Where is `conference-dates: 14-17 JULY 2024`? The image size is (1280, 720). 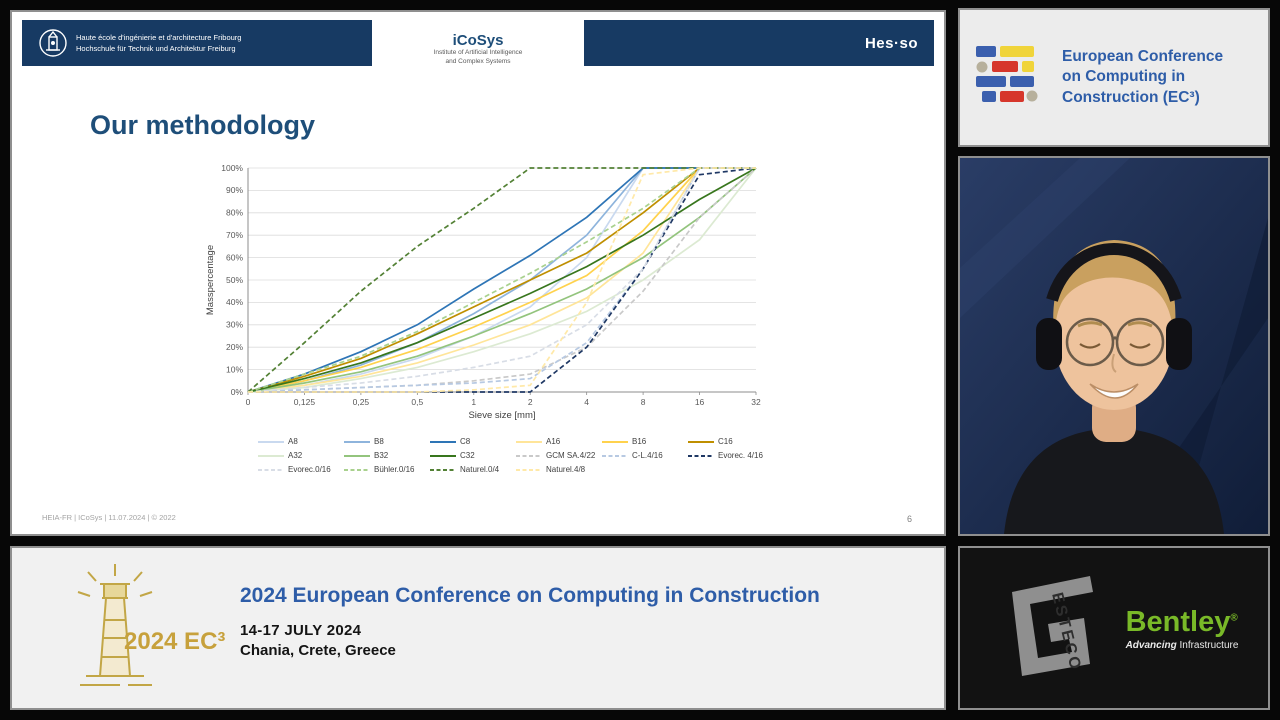
conference-dates: 14-17 JULY 2024 is located at coordinates (301, 630).